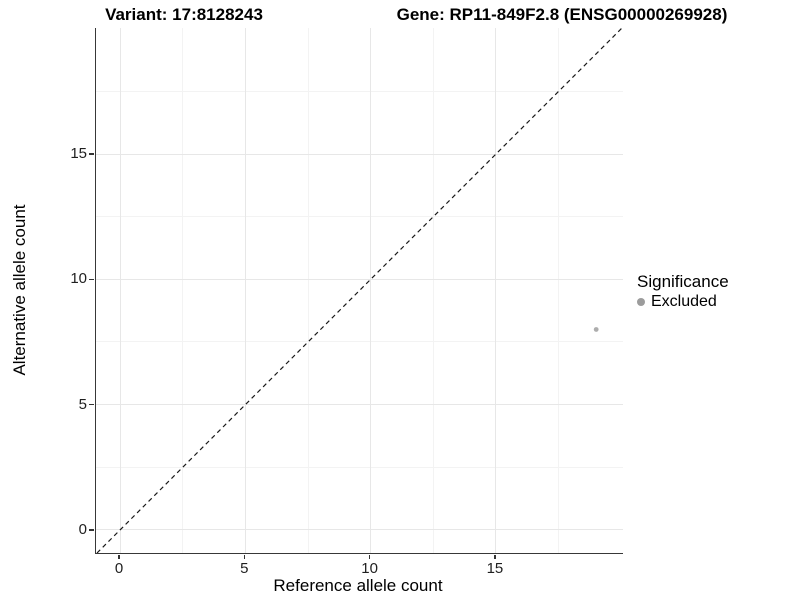  What do you see at coordinates (596, 329) in the screenshot?
I see `data-point` at bounding box center [596, 329].